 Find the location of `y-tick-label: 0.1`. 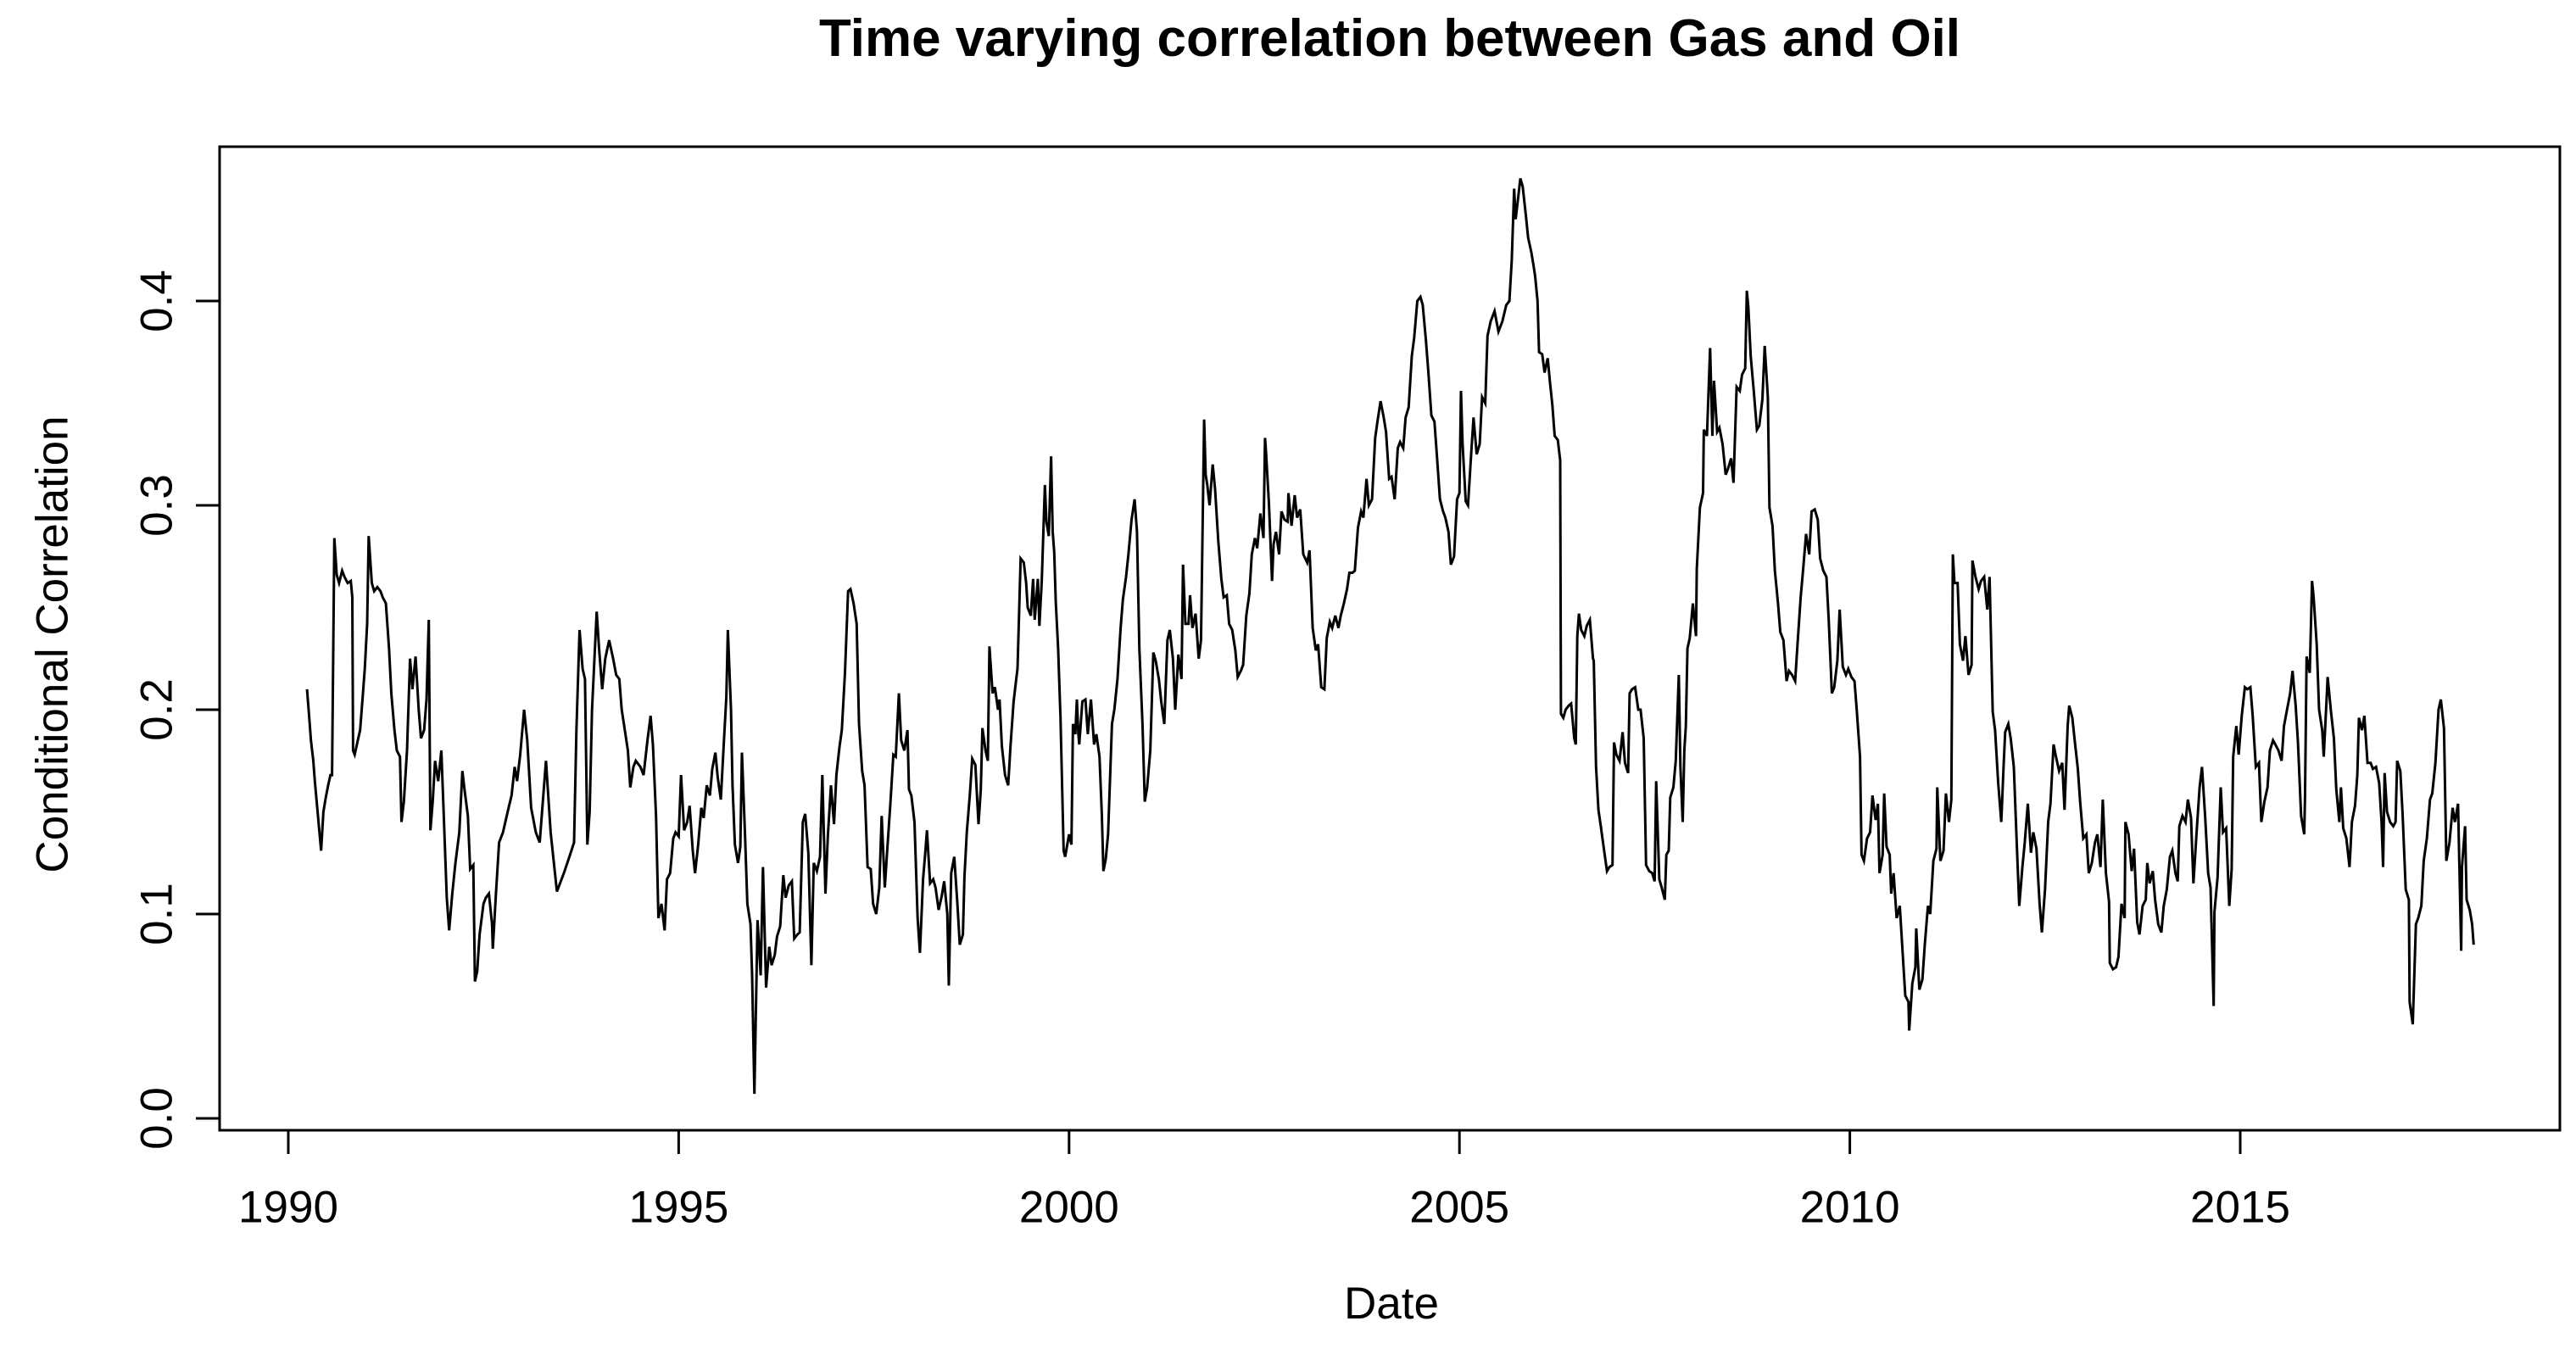

y-tick-label: 0.1 is located at coordinates (156, 914).